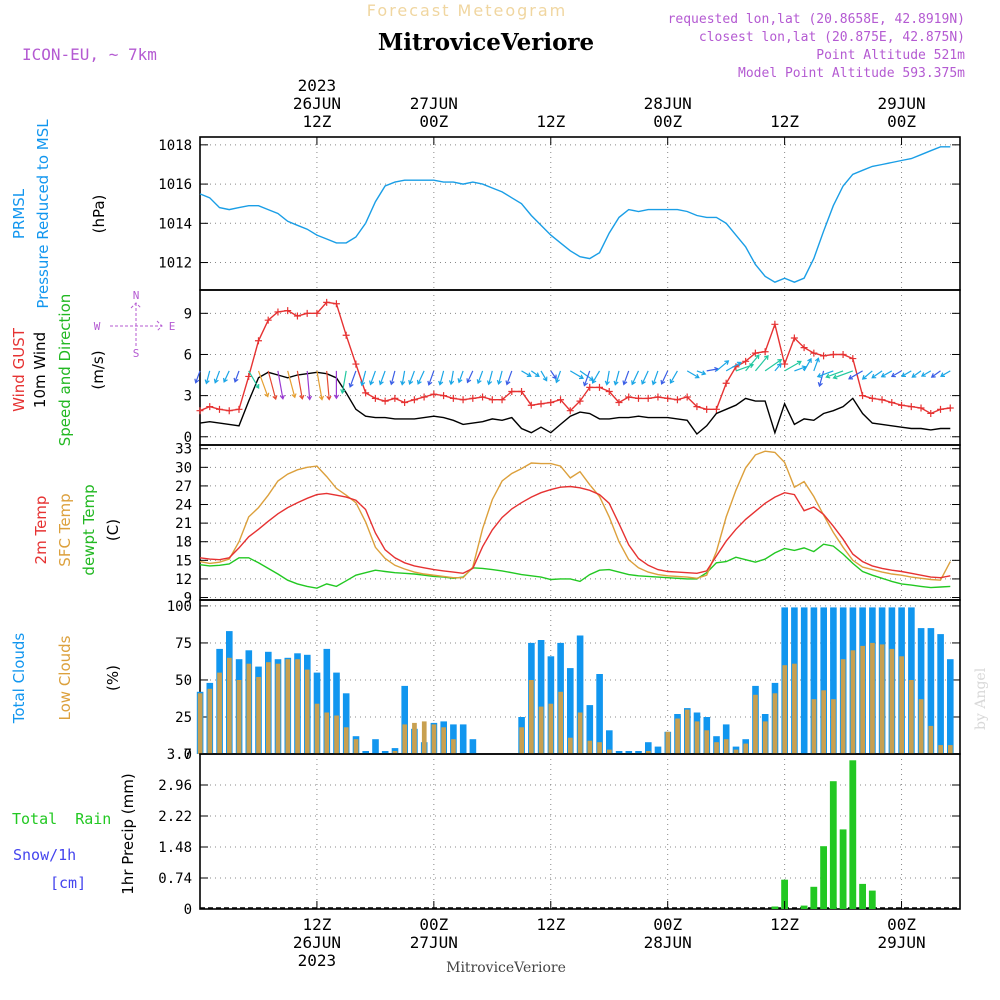  I want to click on wind-ylabel-2: 10m Wind, so click(40, 370).